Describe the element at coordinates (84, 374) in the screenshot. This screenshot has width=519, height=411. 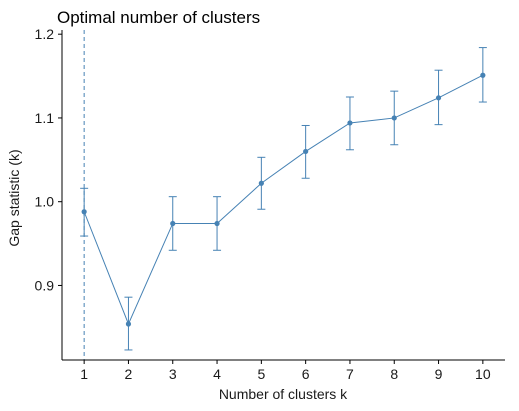
I see `x-tick-label: 1` at that location.